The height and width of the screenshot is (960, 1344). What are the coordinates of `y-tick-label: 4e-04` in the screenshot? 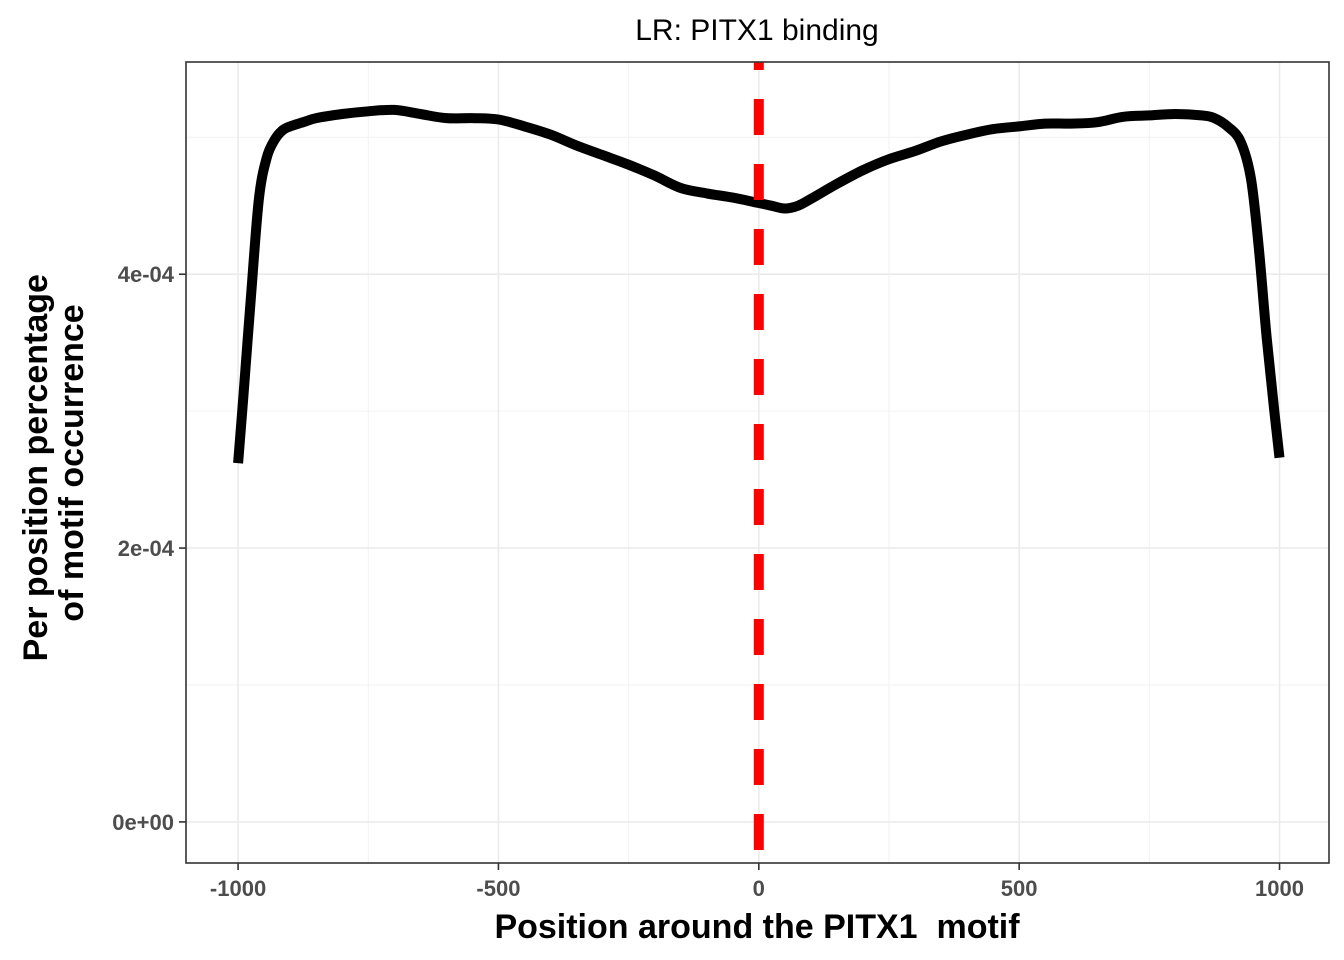 It's located at (146, 274).